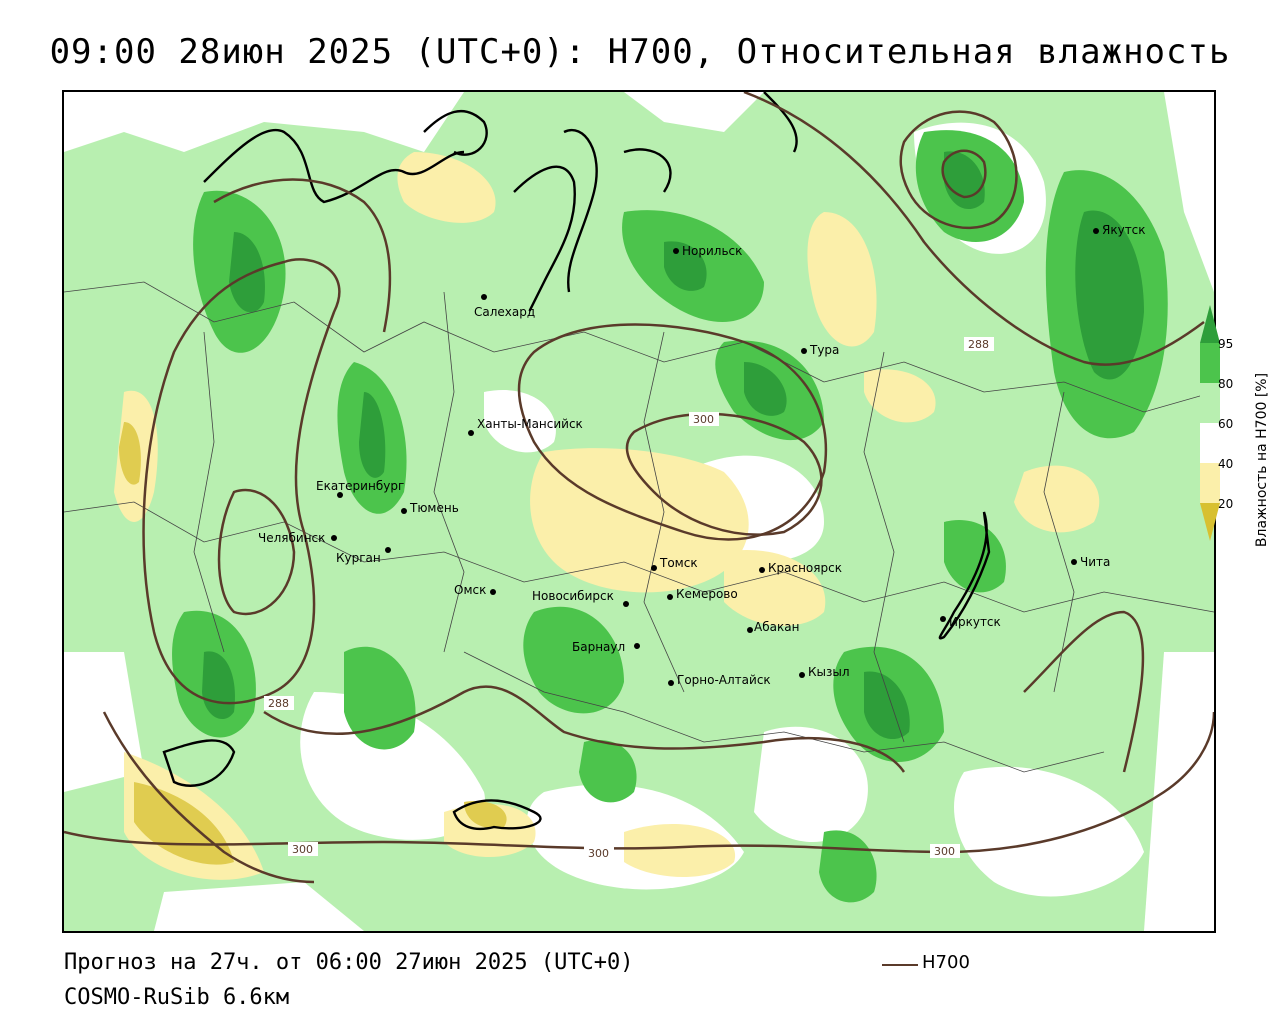 The width and height of the screenshot is (1280, 1024). Describe the element at coordinates (177, 997) in the screenshot. I see `model-name: COSMO-RuSib 6.6км` at that location.